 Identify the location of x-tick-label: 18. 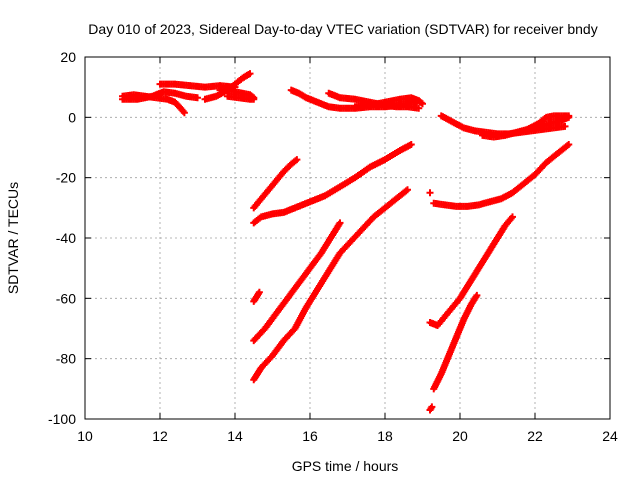
(385, 436).